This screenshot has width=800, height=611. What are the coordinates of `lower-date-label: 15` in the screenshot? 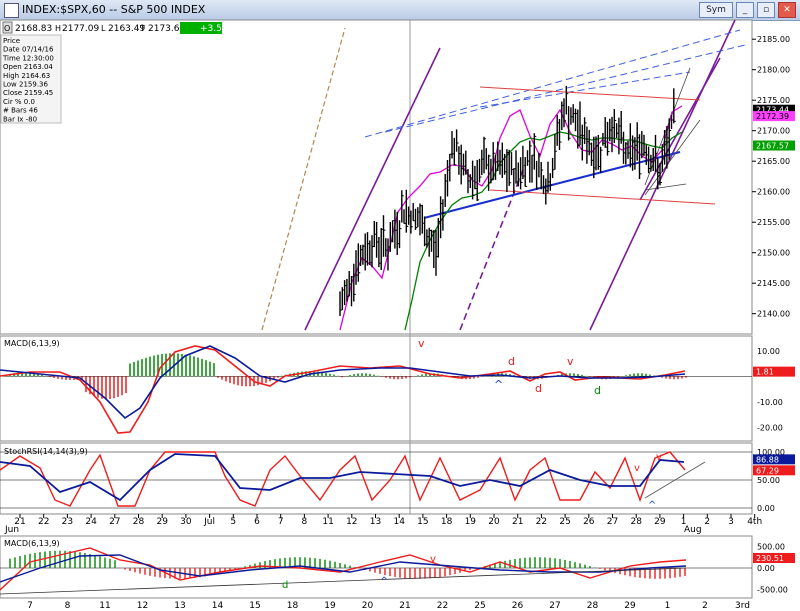 It's located at (254, 606).